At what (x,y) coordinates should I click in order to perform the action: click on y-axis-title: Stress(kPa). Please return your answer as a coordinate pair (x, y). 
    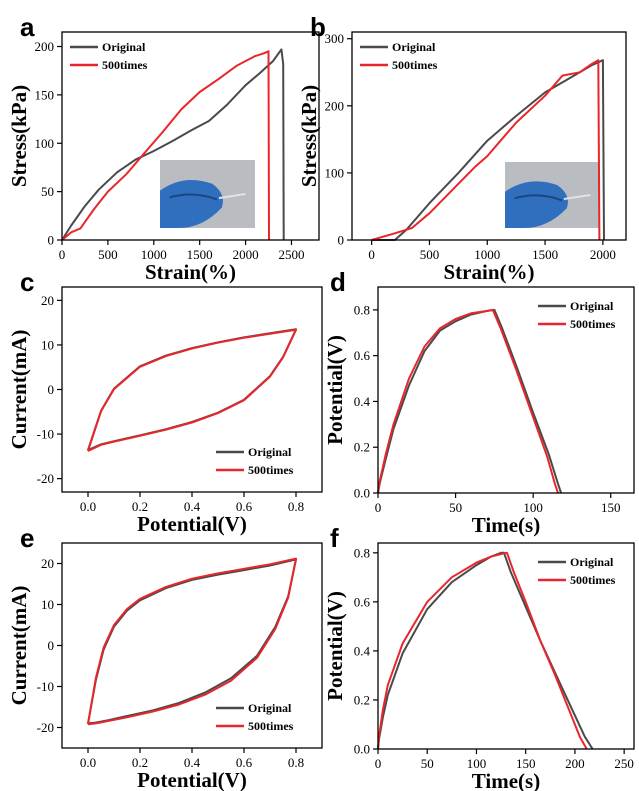
    Looking at the image, I should click on (19, 136).